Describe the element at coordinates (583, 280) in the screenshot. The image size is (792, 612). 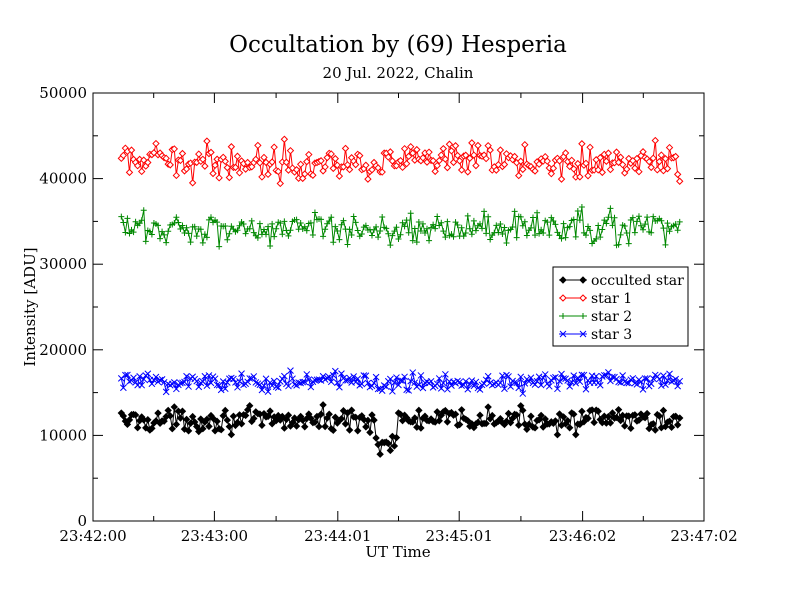
I see `legend-swatch-marker` at that location.